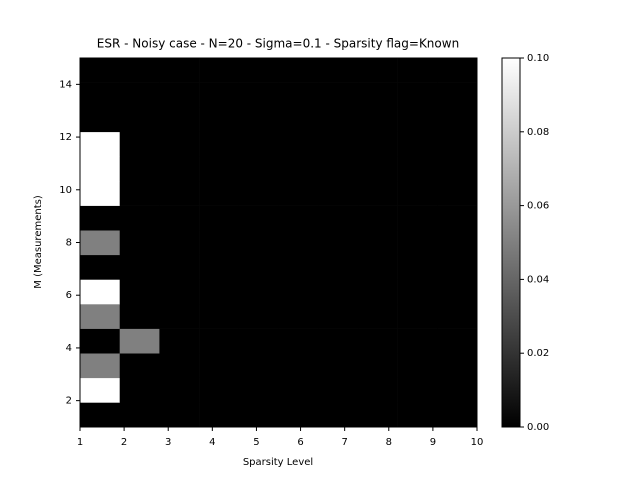  Describe the element at coordinates (65, 137) in the screenshot. I see `y-tick-label: 12` at that location.